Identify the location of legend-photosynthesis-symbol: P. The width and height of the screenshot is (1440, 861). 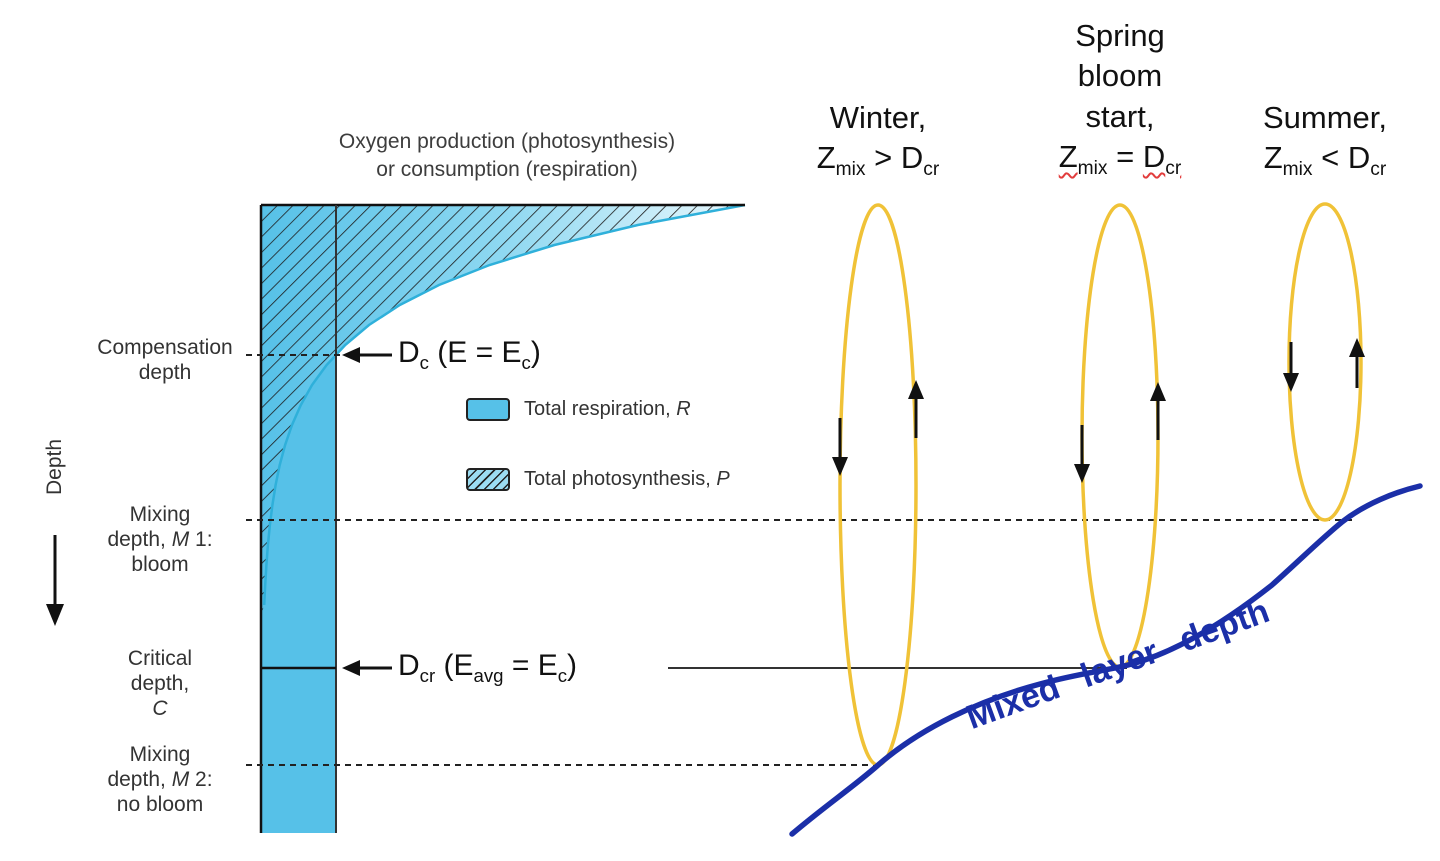
(723, 479).